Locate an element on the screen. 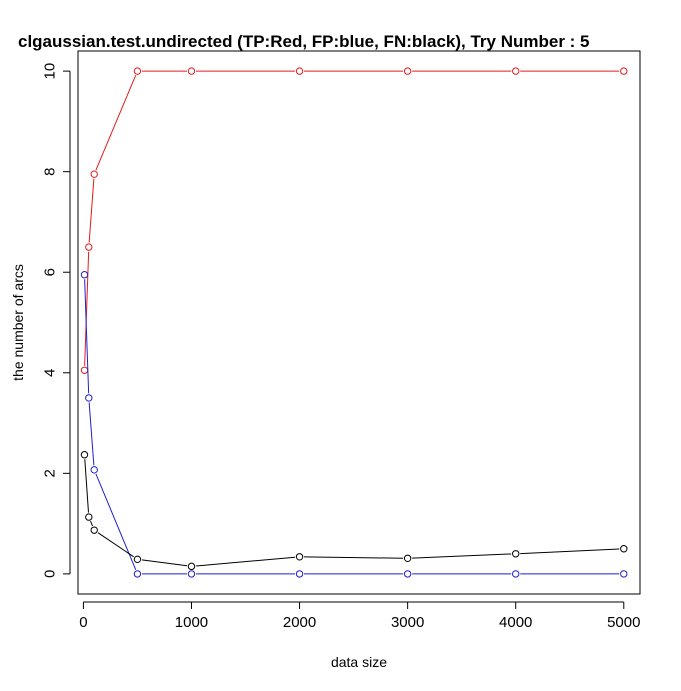 This screenshot has height=691, width=681. series-fn is located at coordinates (354, 511).